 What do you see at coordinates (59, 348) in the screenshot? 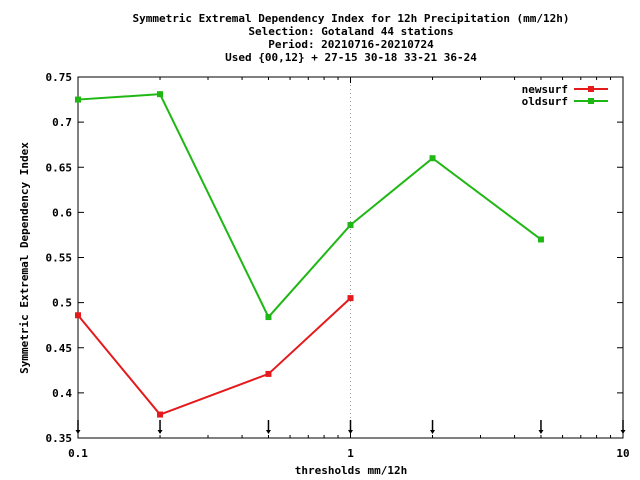
I see `y-tick-label: 0.45` at bounding box center [59, 348].